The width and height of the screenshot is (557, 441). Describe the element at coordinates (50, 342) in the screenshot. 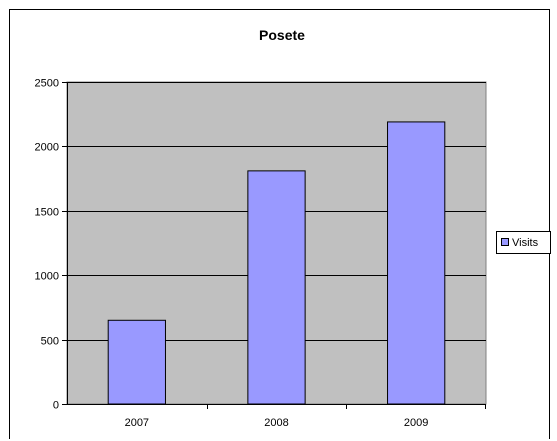

I see `y-tick-label: 500` at that location.